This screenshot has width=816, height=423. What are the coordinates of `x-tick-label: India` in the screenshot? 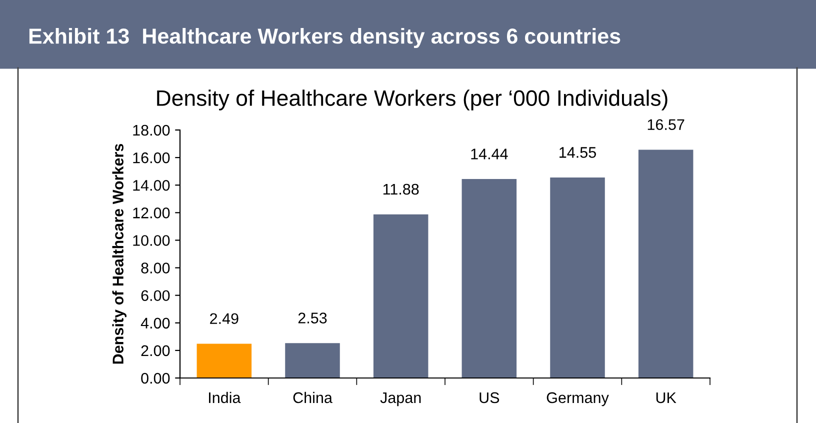 It's located at (225, 398).